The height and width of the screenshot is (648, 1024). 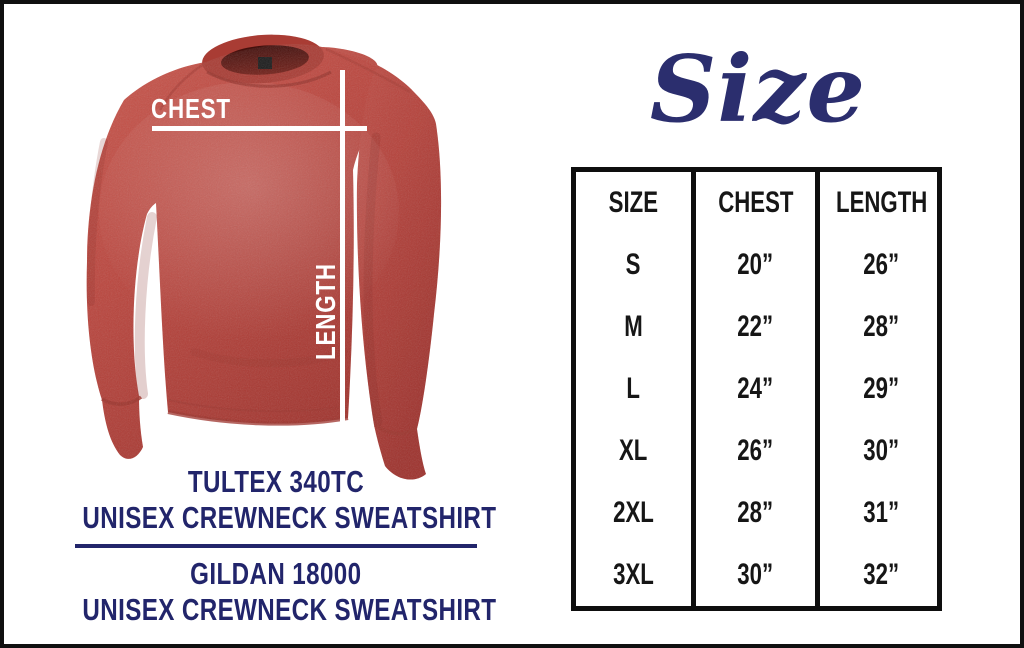 I want to click on chest-column: CHEST 20” 22” 24” 26” 28” 30”, so click(x=753, y=389).